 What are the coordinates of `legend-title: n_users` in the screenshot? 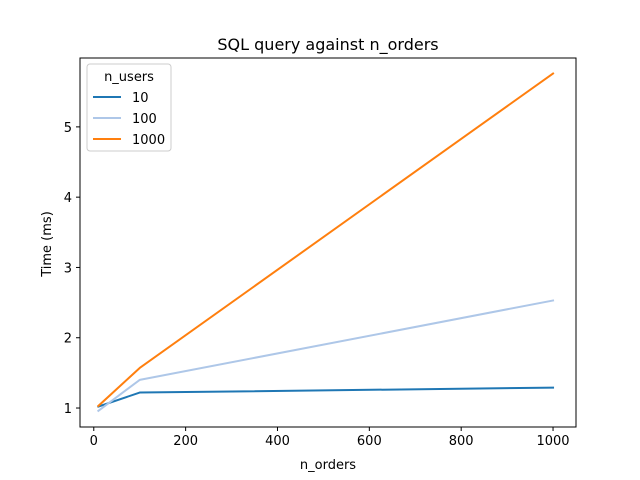 It's located at (129, 77).